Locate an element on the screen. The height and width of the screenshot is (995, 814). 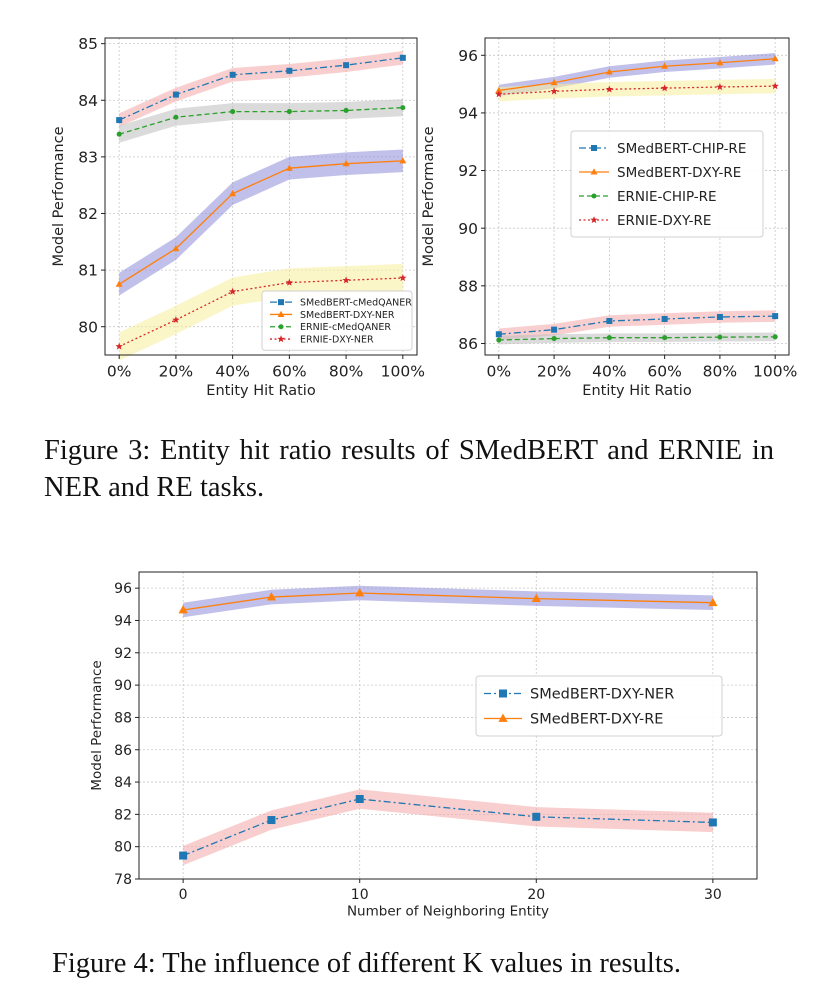
series-SMedBERT-cMedQANER is located at coordinates (261, 89).